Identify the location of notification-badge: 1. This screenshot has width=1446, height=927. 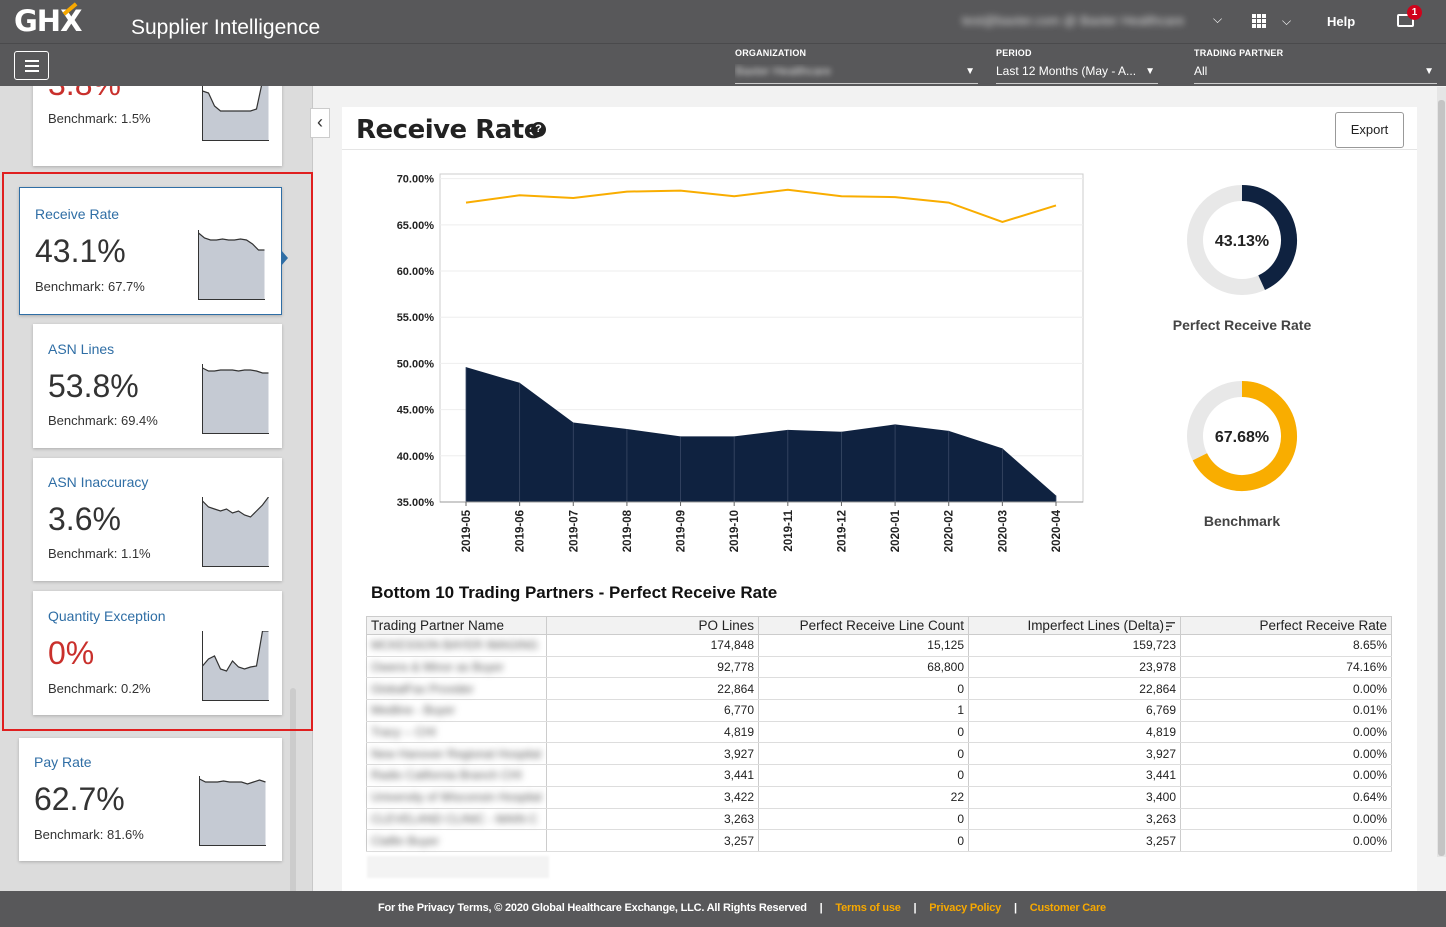
(1414, 12).